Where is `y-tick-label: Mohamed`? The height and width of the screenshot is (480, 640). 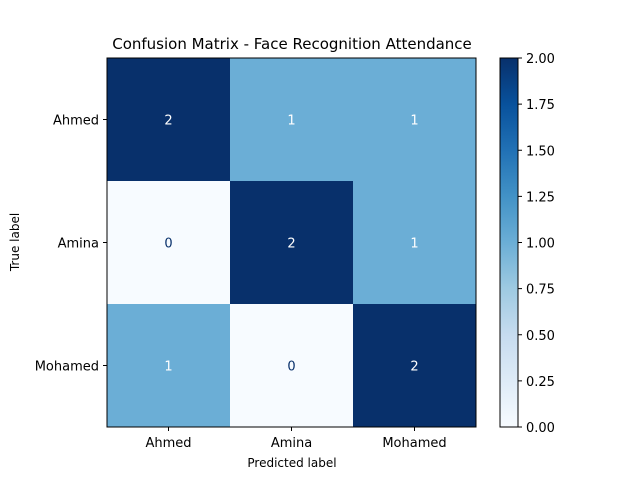 y-tick-label: Mohamed is located at coordinates (67, 367).